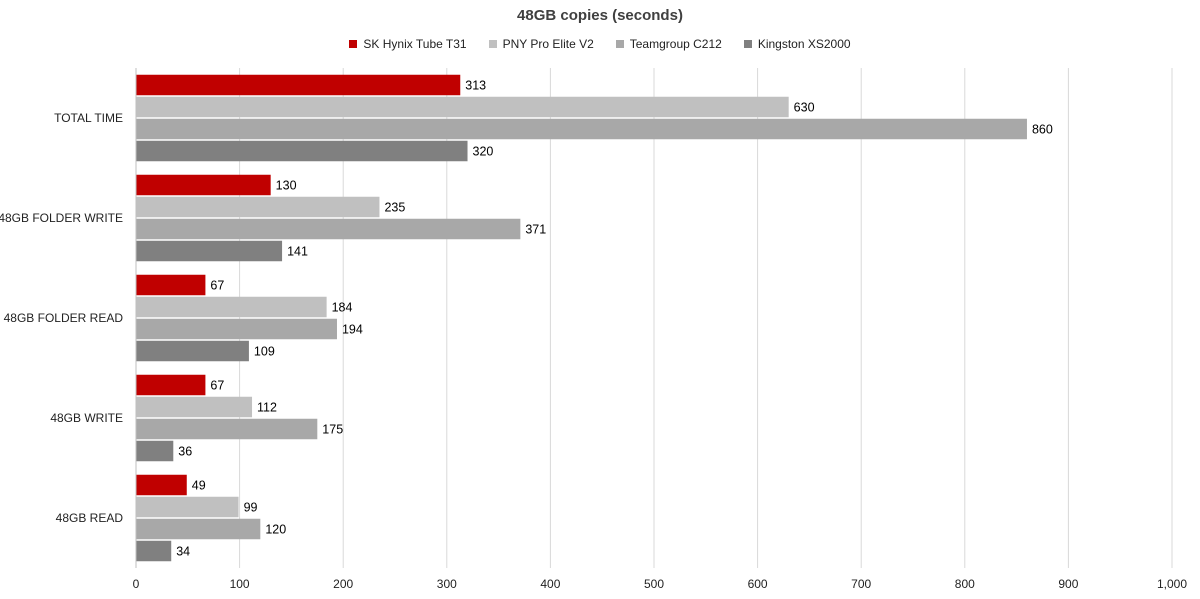 The image size is (1200, 599). Describe the element at coordinates (61, 218) in the screenshot. I see `category-label: 48GB FOLDER WRITE` at that location.